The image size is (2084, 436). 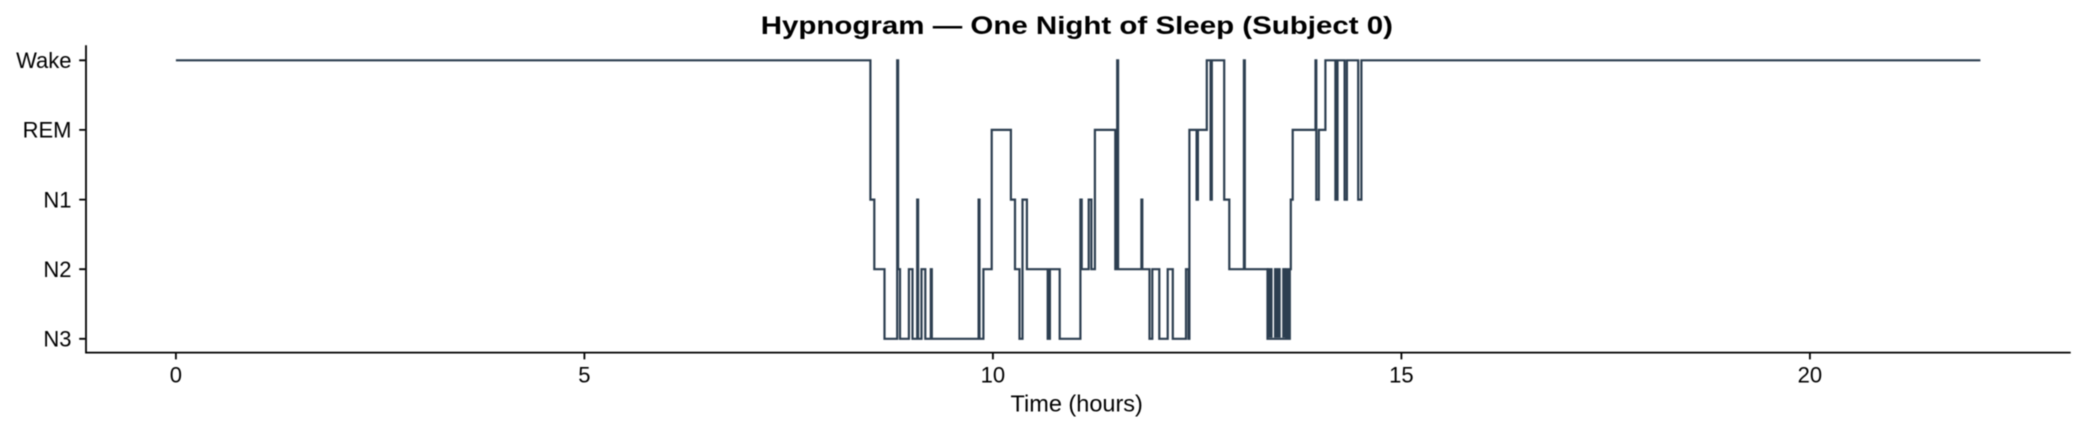 What do you see at coordinates (43, 60) in the screenshot?
I see `svg-text: Wake` at bounding box center [43, 60].